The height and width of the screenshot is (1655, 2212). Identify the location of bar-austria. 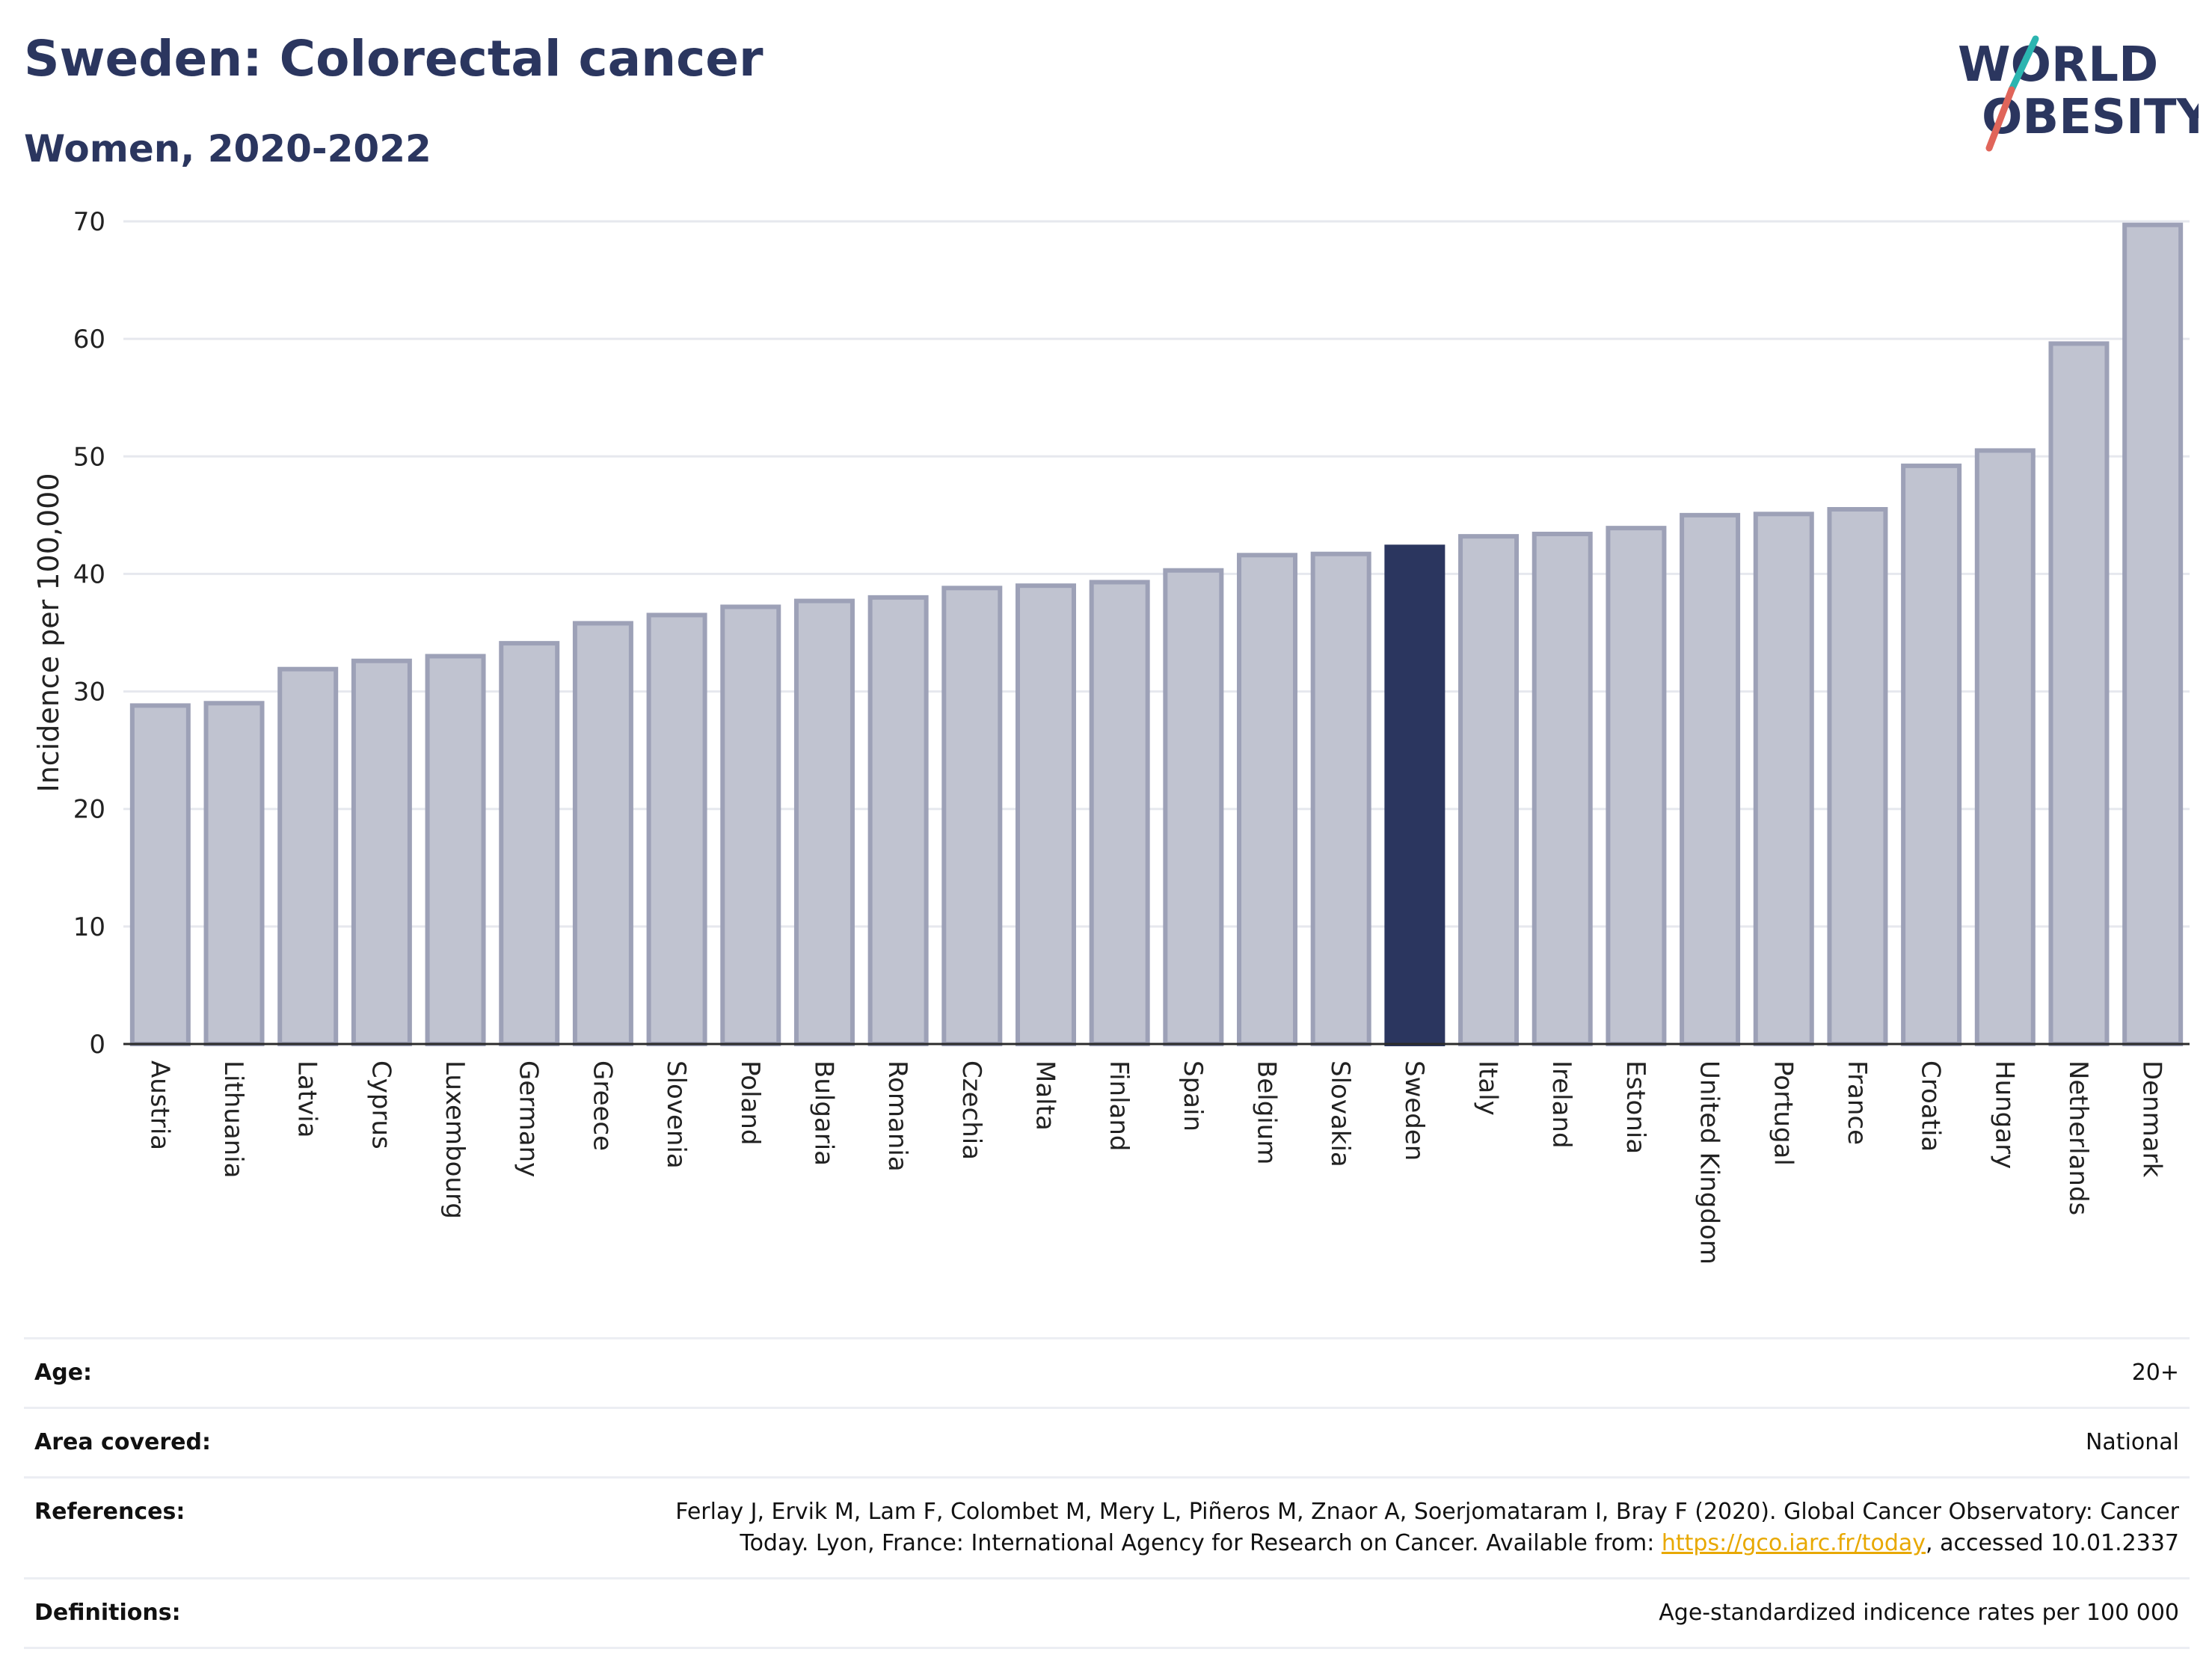
(160, 875).